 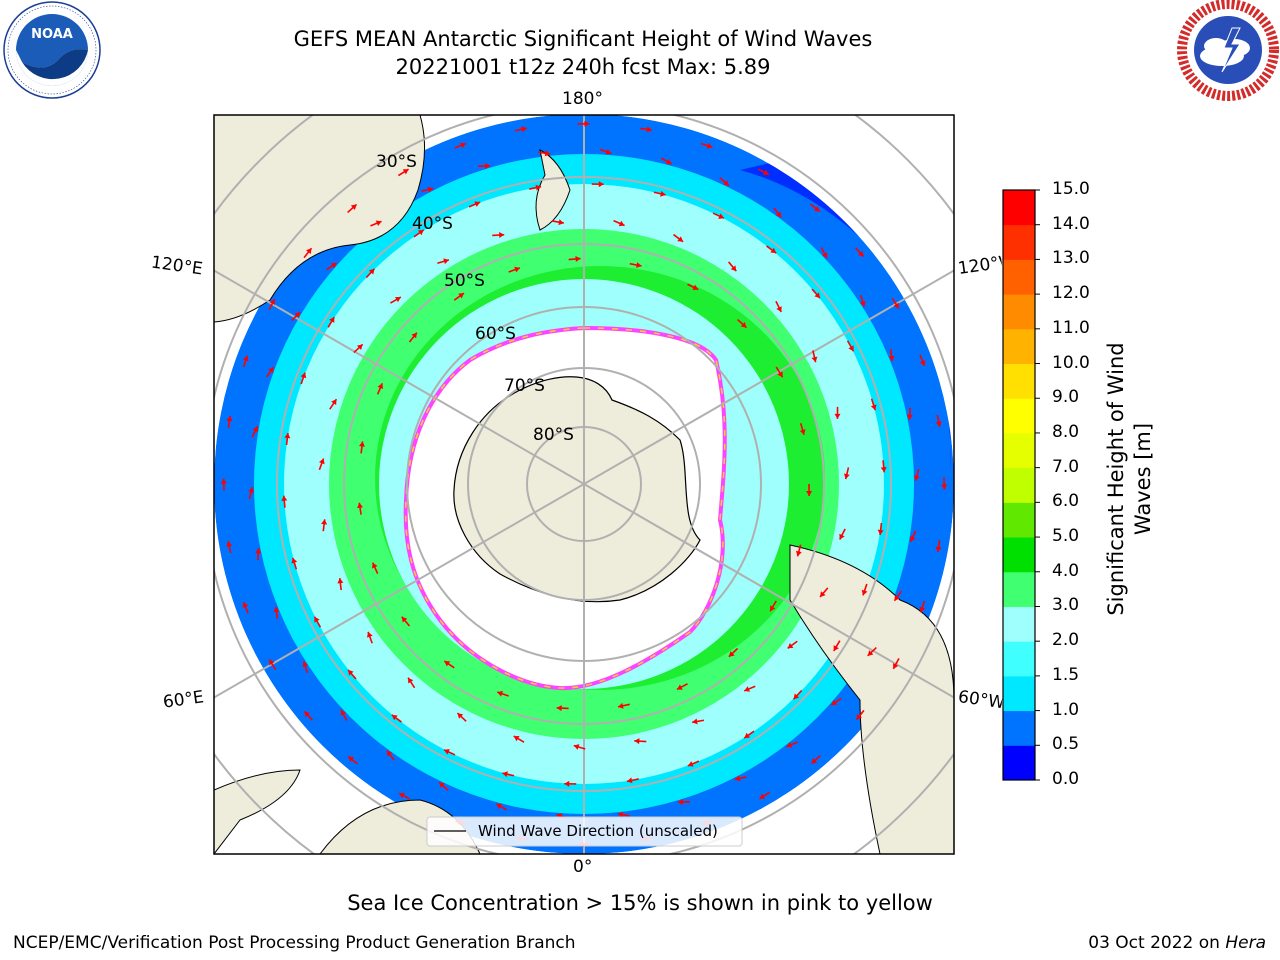 I want to click on australia, so click(x=320, y=219).